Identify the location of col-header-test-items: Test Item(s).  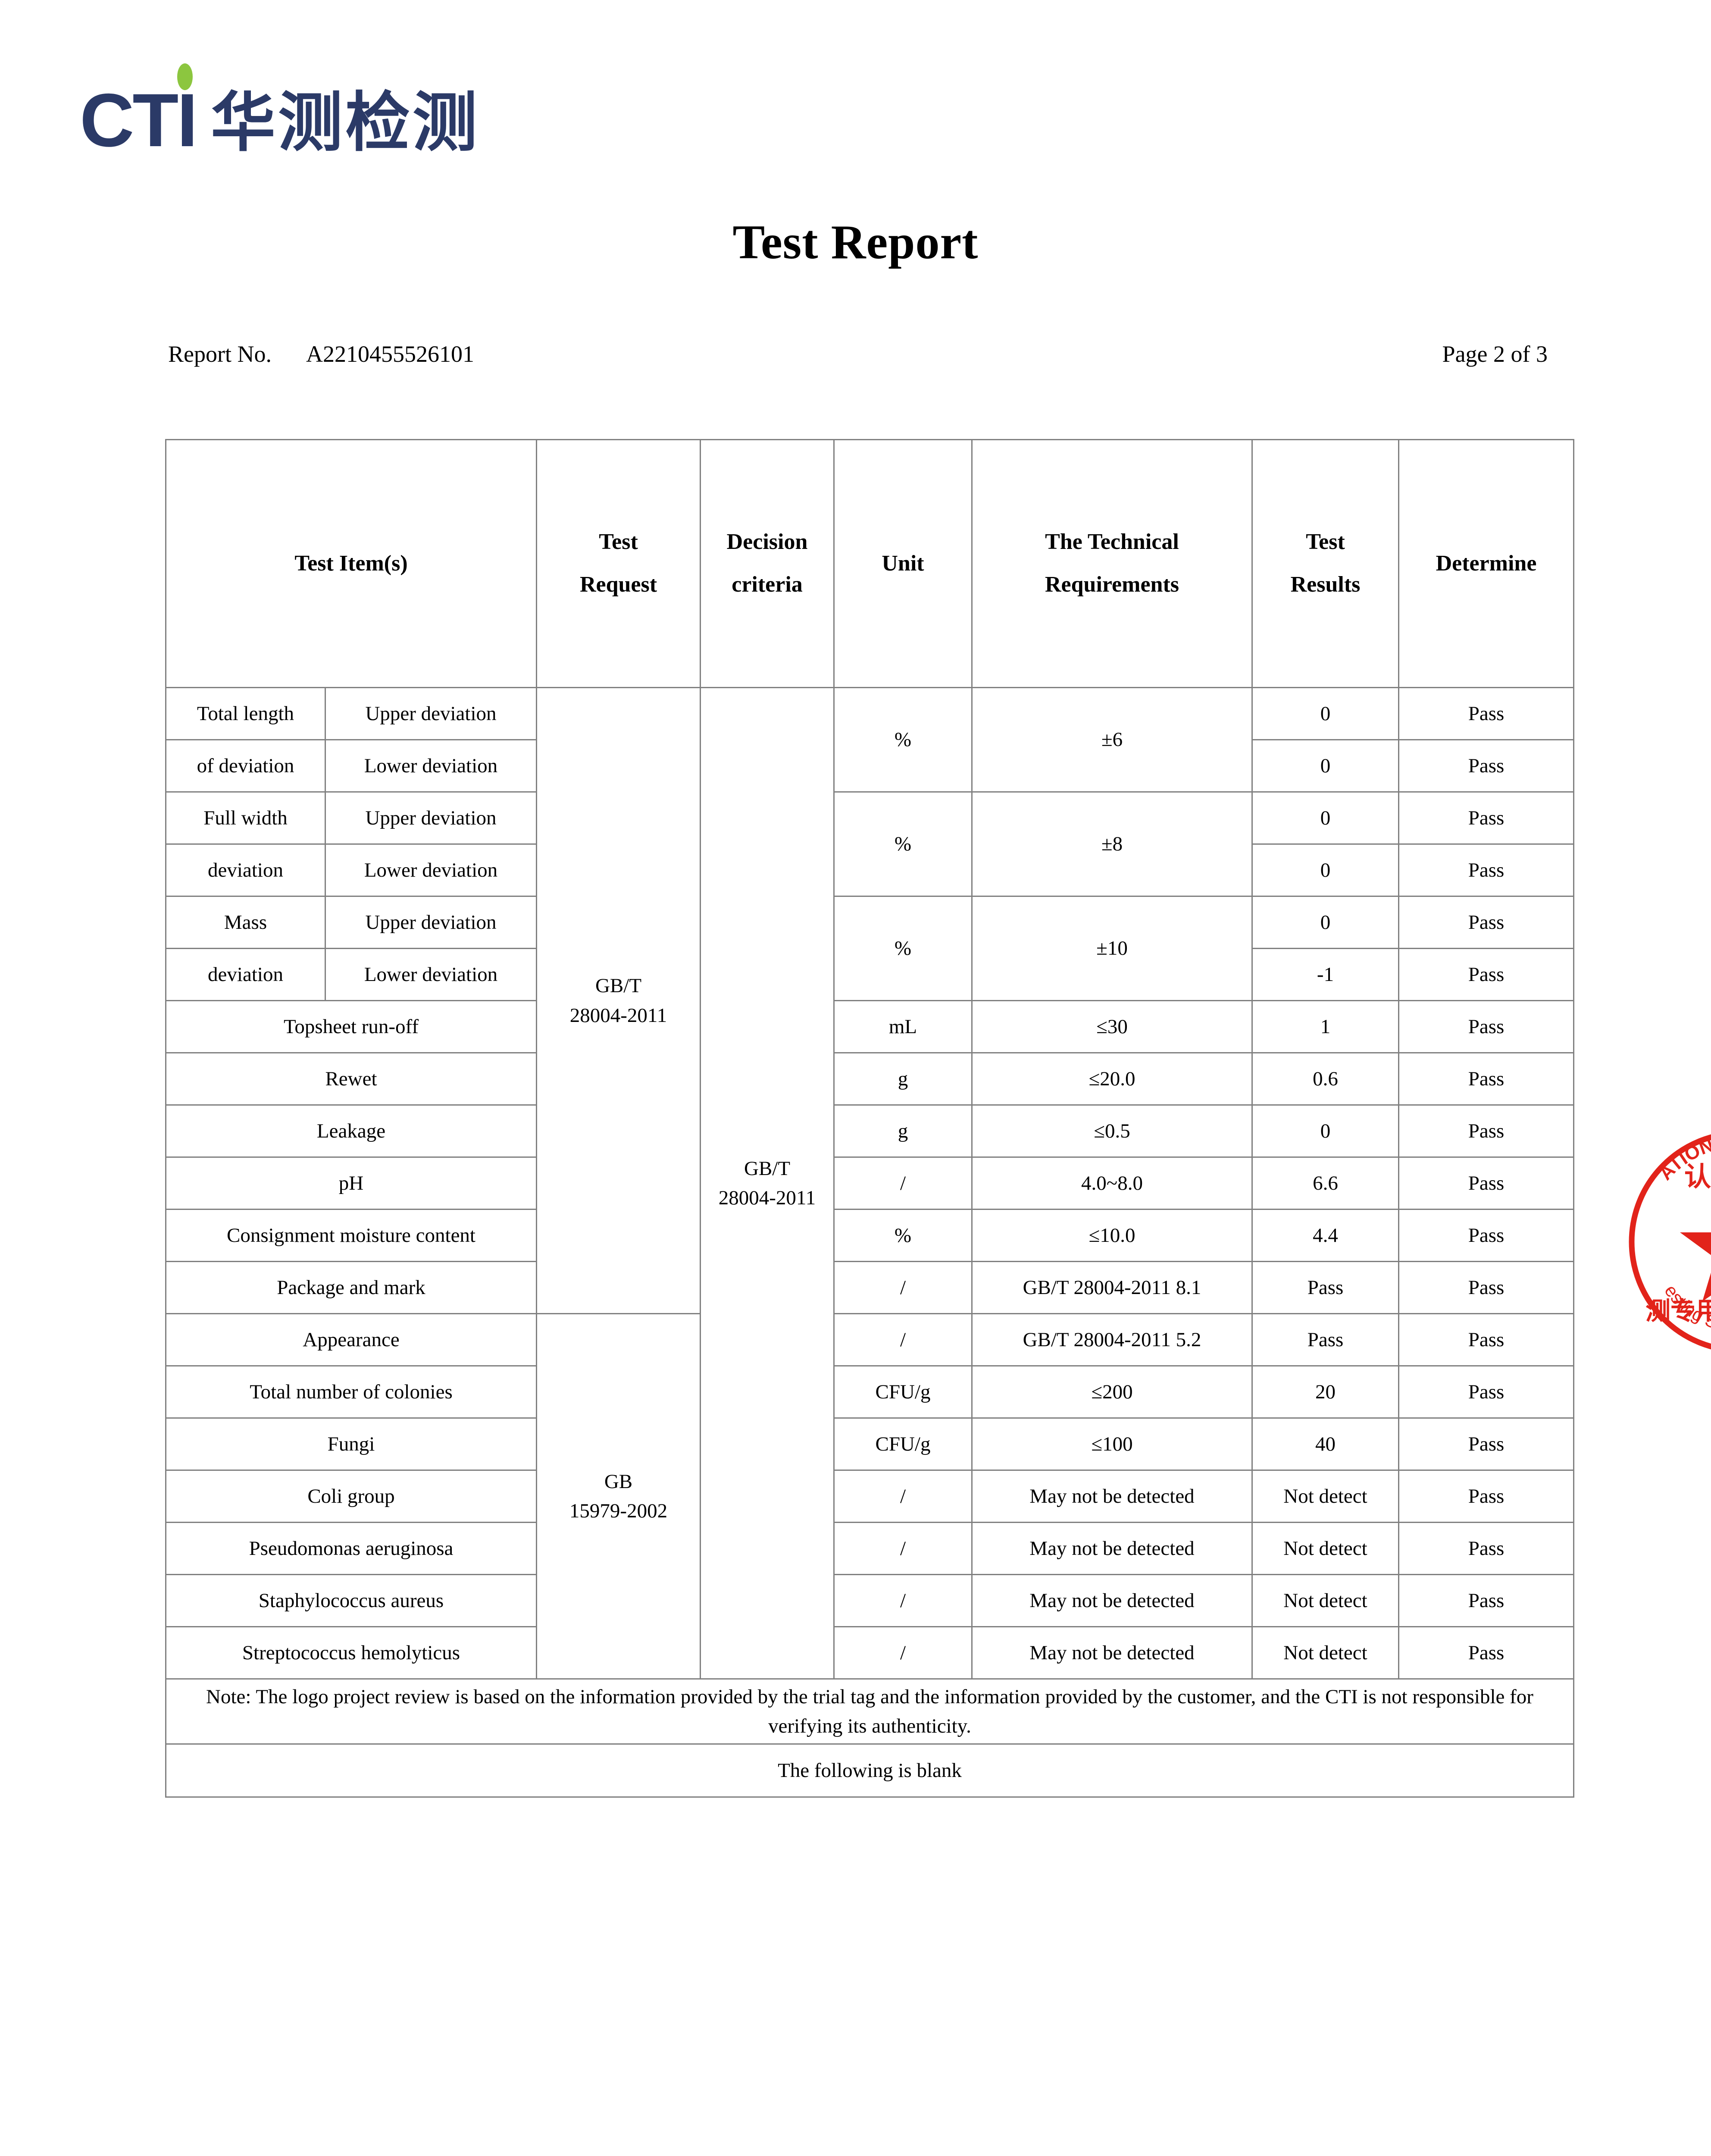
(351, 563).